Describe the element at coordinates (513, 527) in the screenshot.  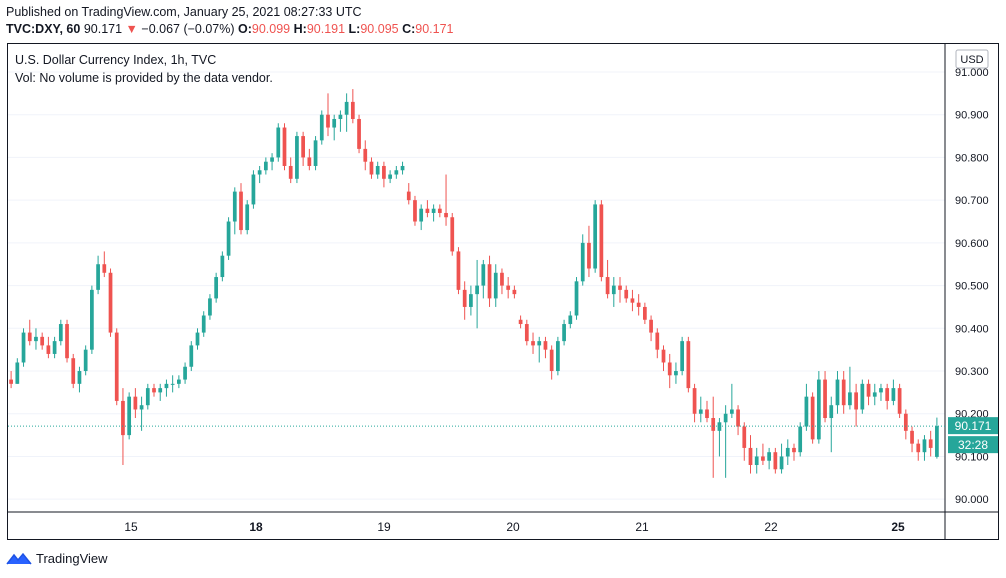
I see `x-tick-label: 20` at that location.